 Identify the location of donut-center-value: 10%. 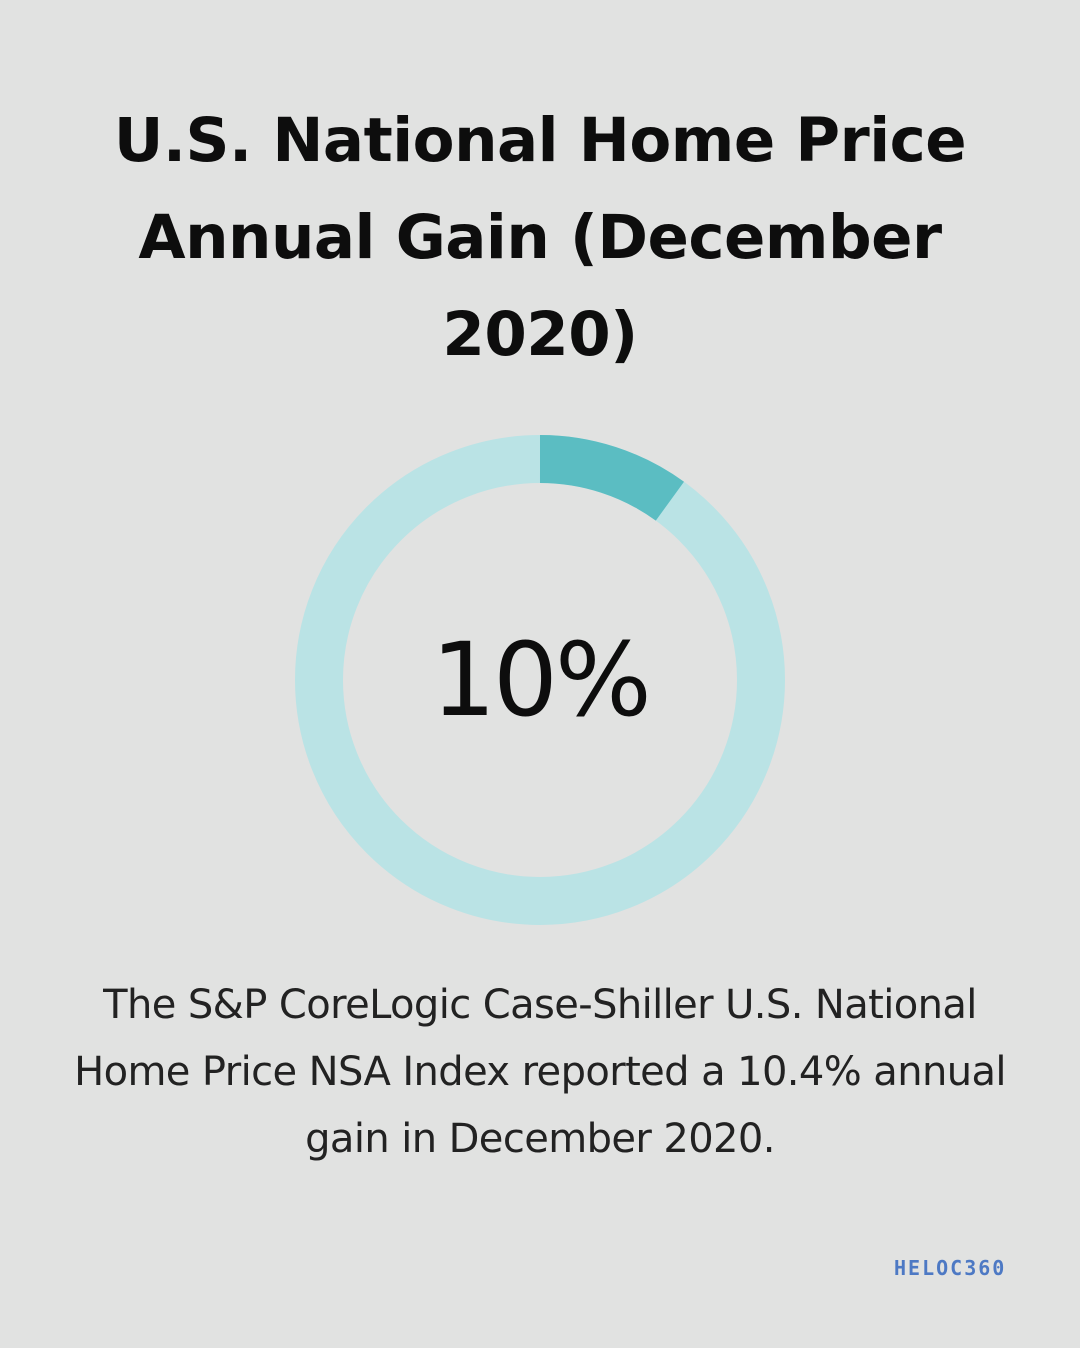
(541, 680).